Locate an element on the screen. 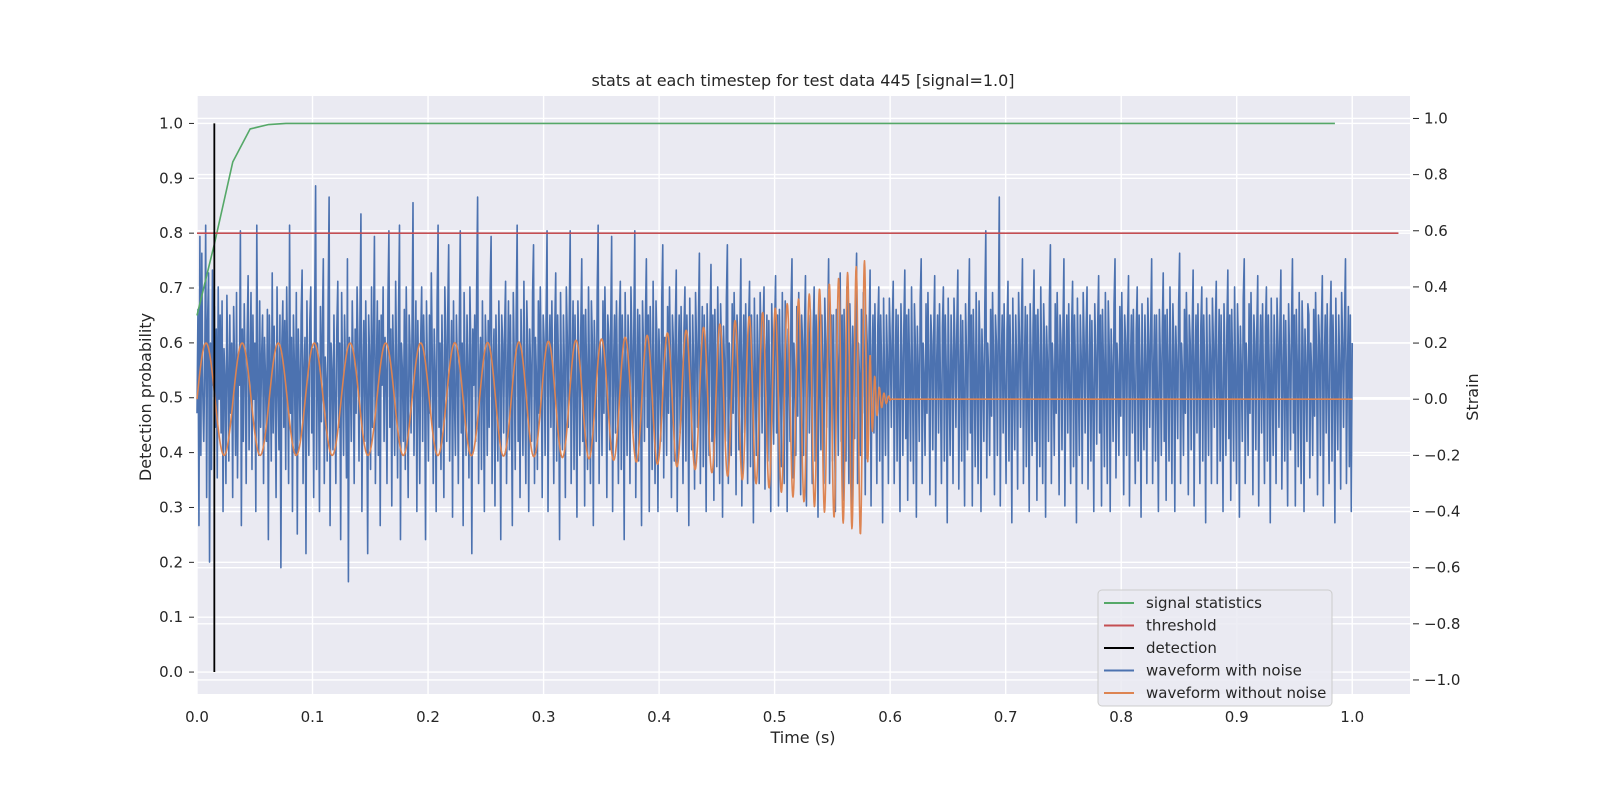  y2-tick-label: 0.0 is located at coordinates (1436, 399).